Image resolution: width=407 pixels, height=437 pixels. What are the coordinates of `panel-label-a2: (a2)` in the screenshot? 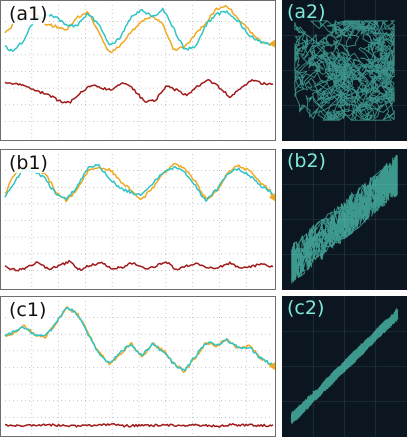 It's located at (306, 12).